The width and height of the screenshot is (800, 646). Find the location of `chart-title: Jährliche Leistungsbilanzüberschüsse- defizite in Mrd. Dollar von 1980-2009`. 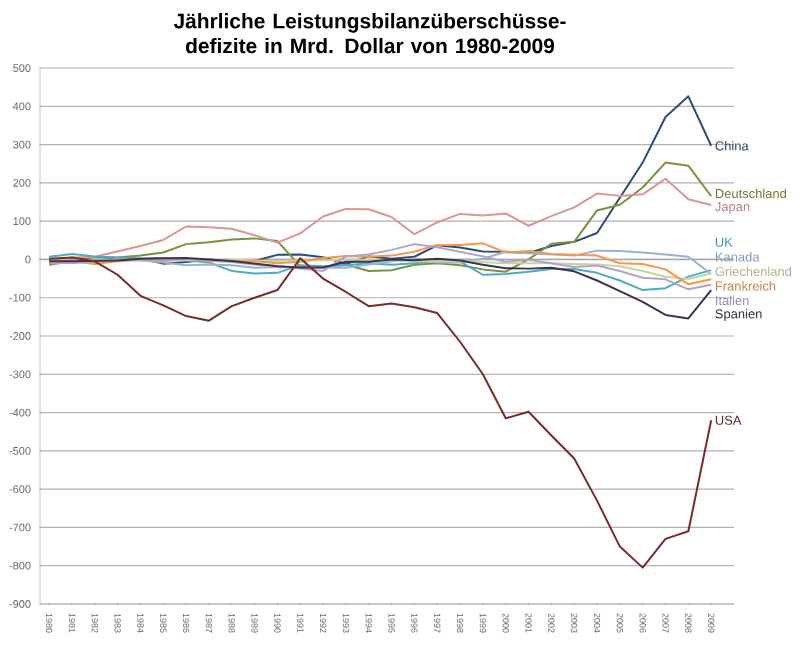

chart-title: Jährliche Leistungsbilanzüberschüsse- defizite in Mrd. Dollar von 1980-2009 is located at coordinates (369, 33).